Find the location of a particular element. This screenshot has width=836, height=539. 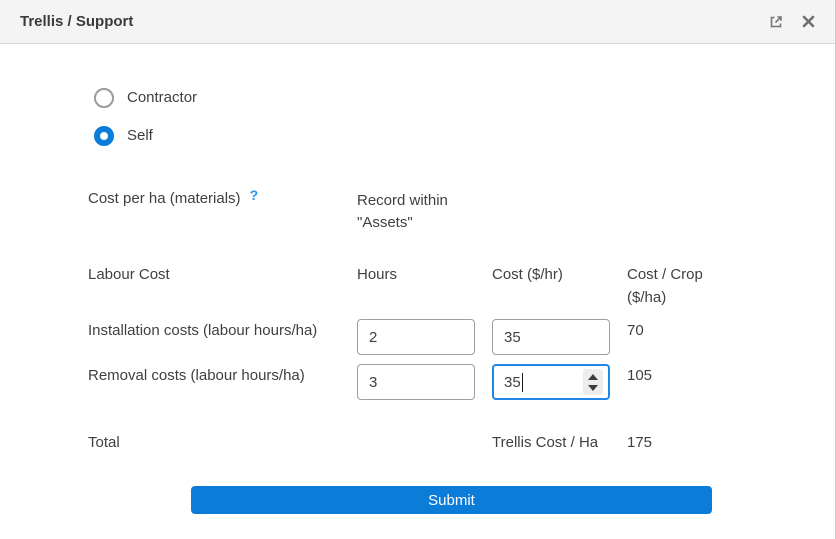

removal-hours-input is located at coordinates (416, 382).